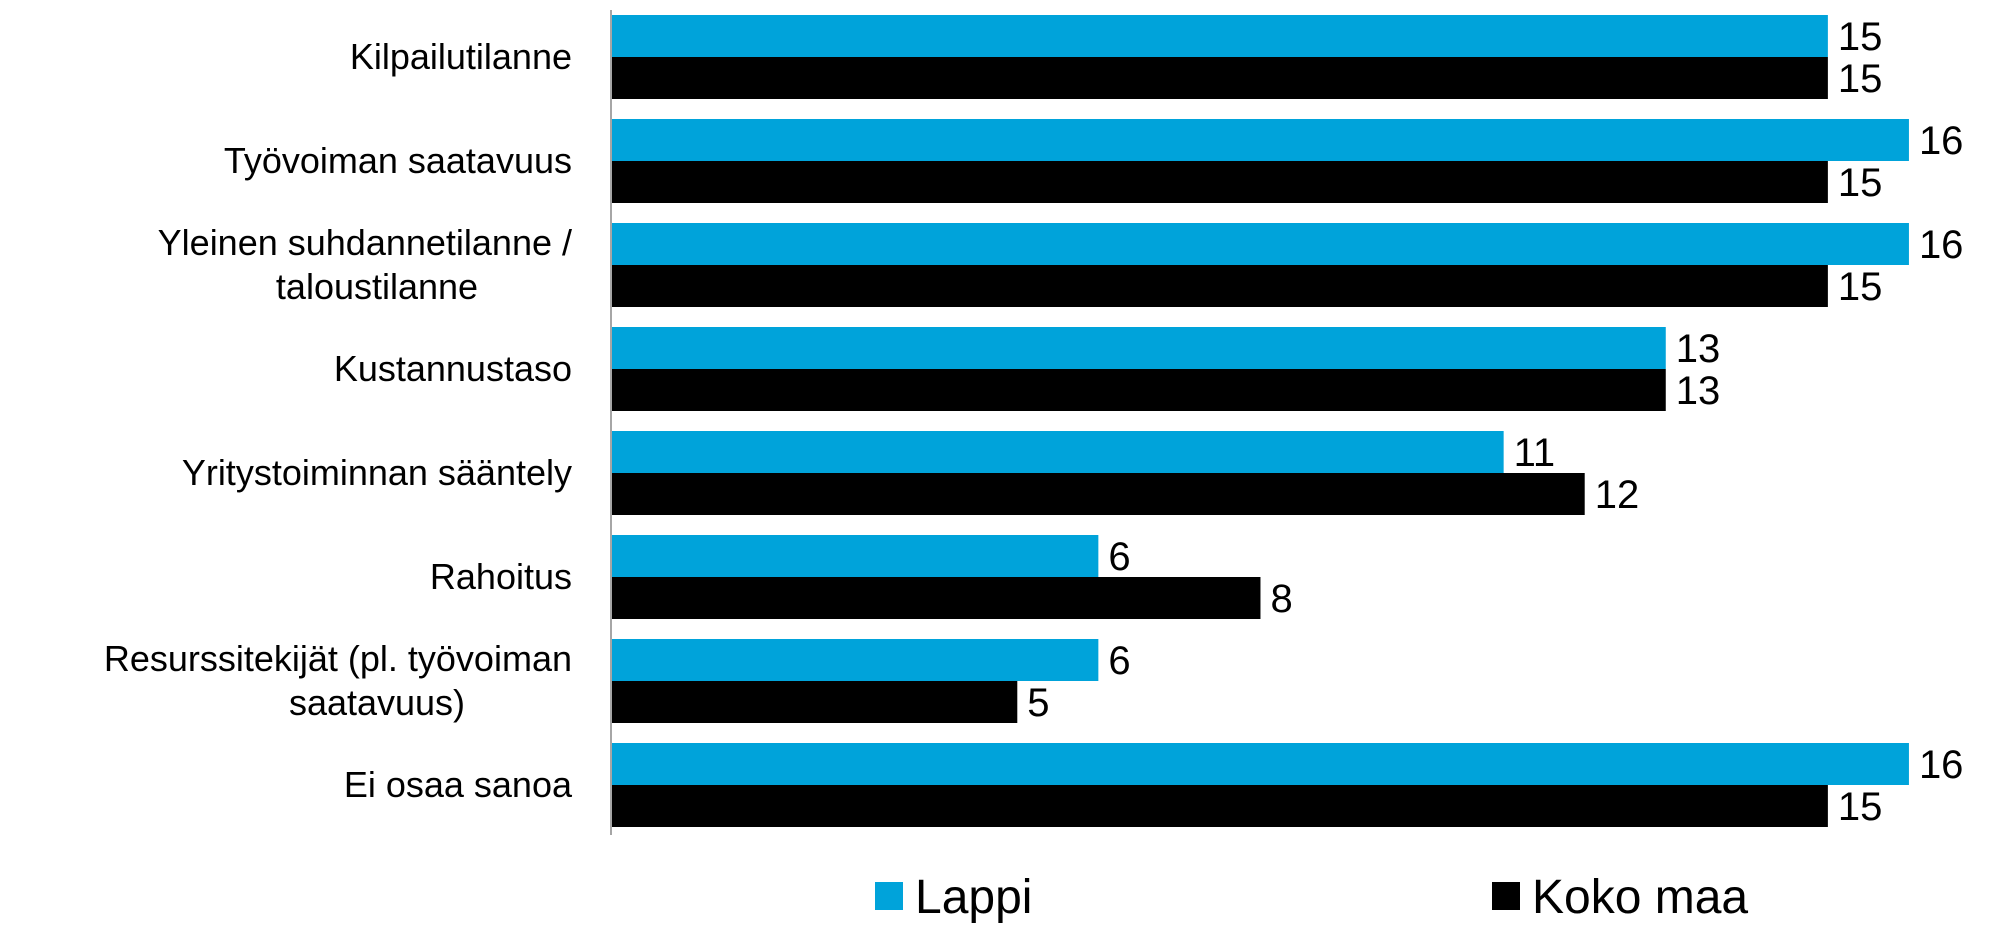  Describe the element at coordinates (1506, 896) in the screenshot. I see `legend-swatch-koko-maa` at that location.